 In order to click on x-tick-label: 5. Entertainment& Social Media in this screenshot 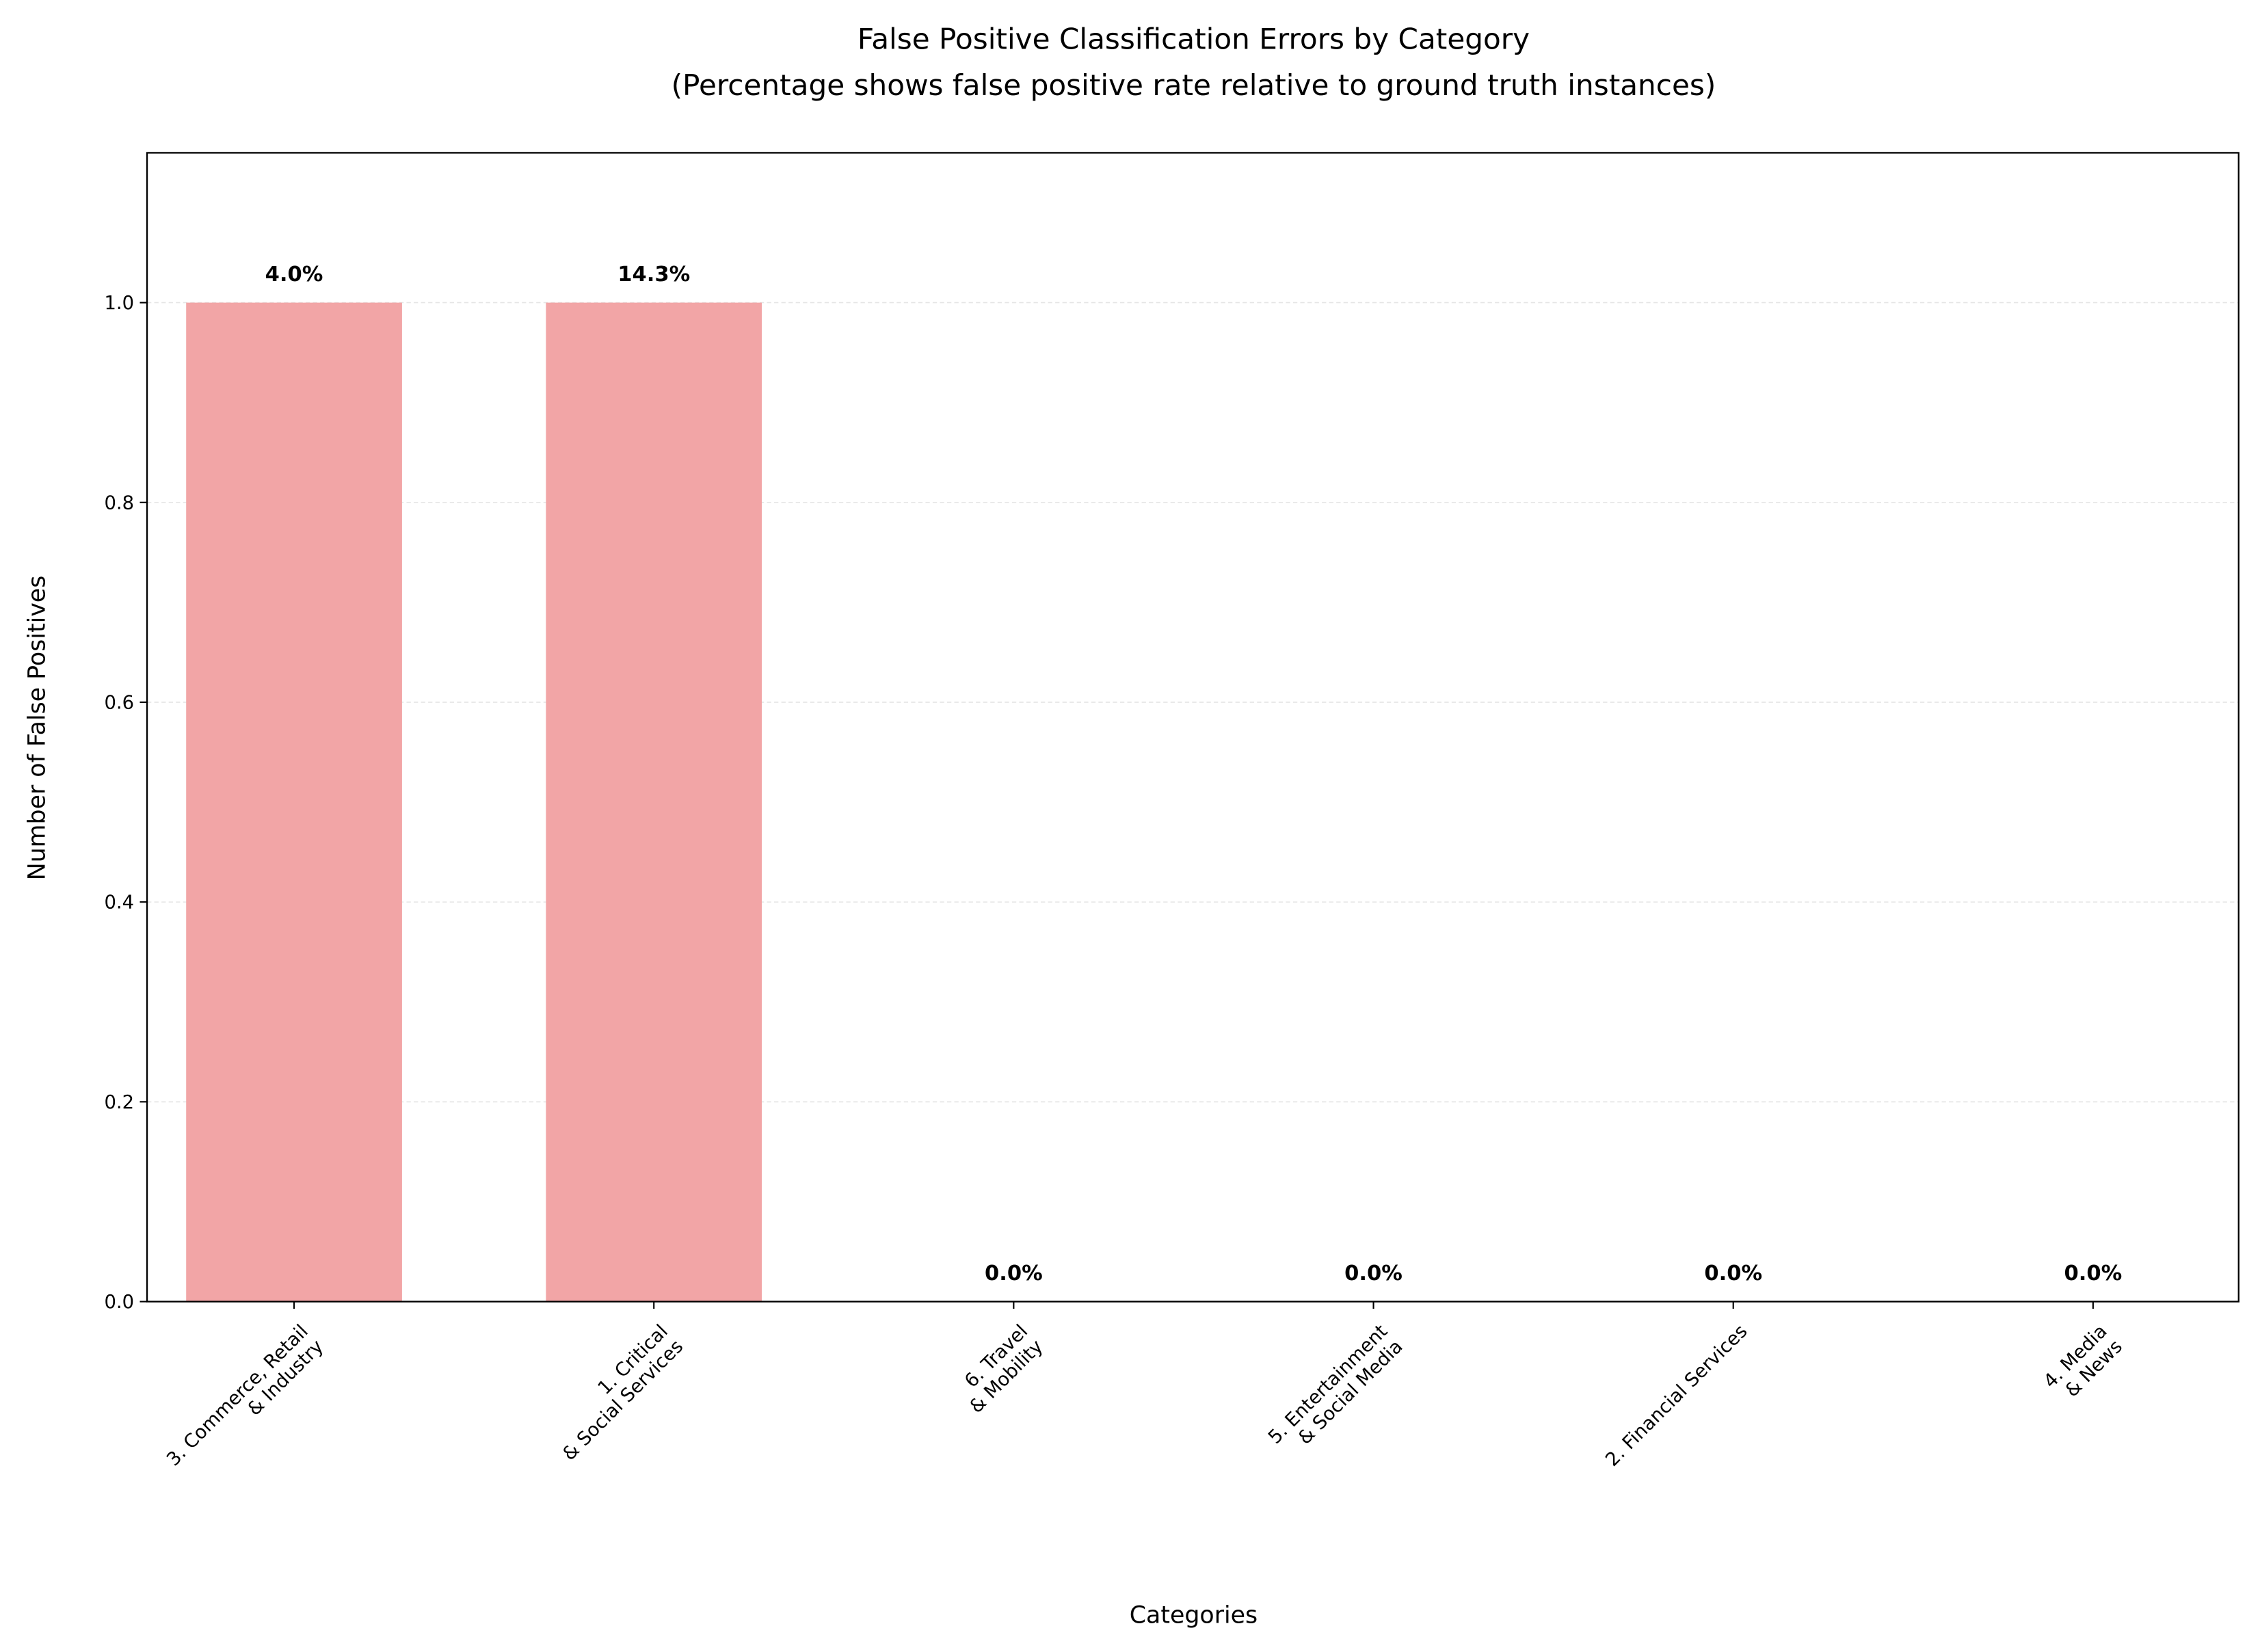, I will do `click(1336, 1391)`.